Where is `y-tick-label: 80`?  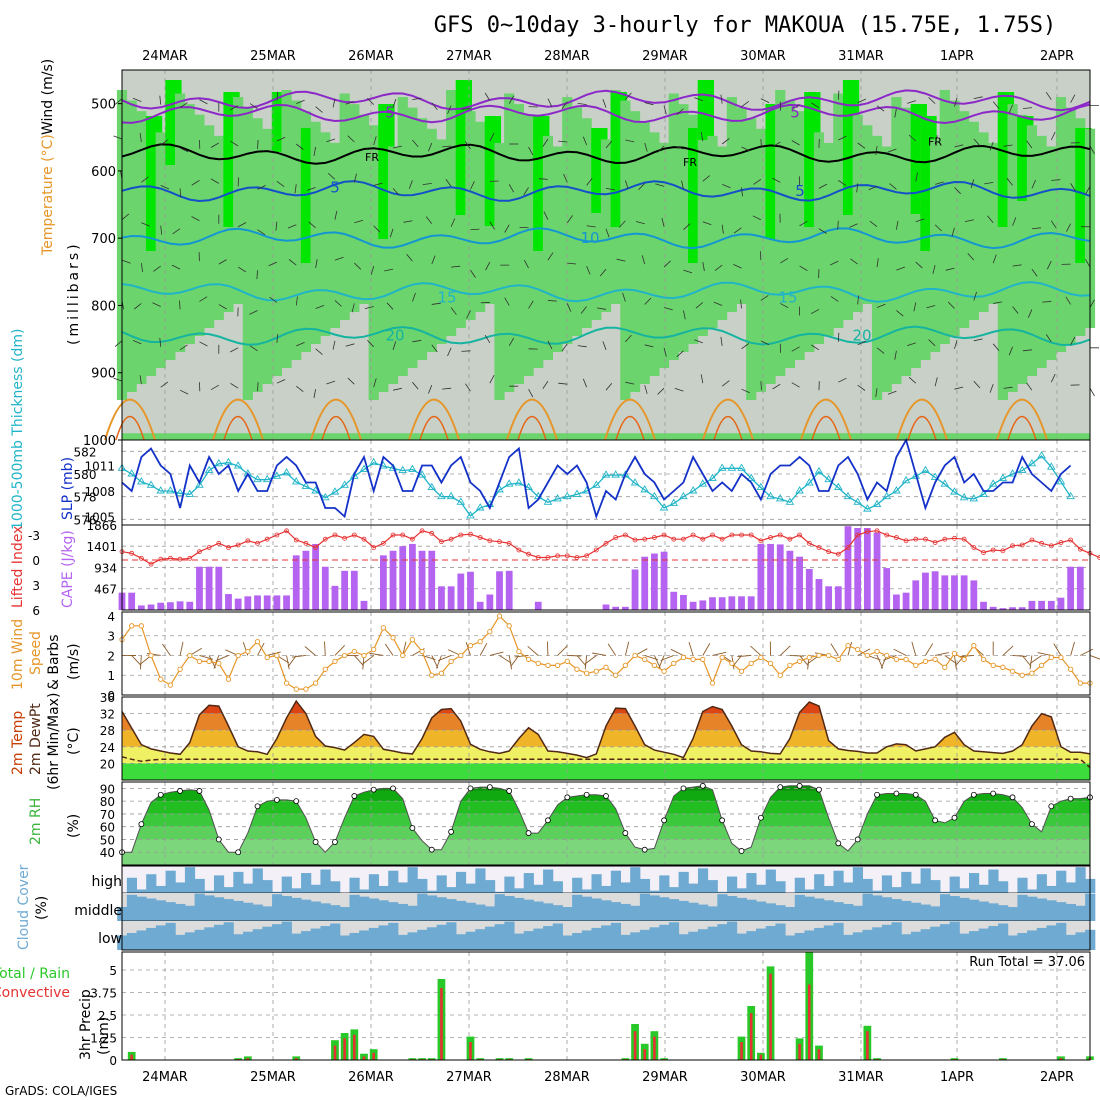
y-tick-label: 80 is located at coordinates (107, 802).